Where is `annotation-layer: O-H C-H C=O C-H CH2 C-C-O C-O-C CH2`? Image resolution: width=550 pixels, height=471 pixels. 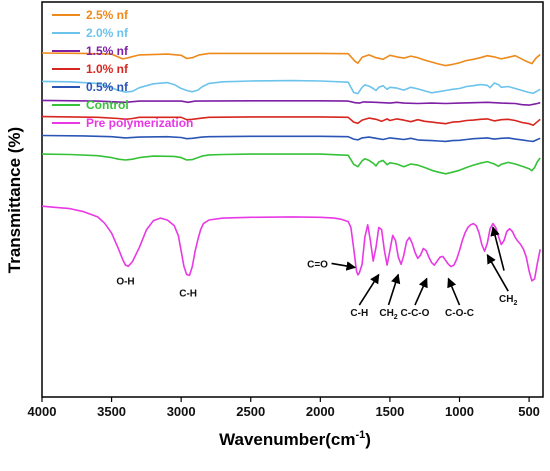 annotation-layer: O-H C-H C=O C-H CH2 C-C-O C-O-C CH2 is located at coordinates (316, 273).